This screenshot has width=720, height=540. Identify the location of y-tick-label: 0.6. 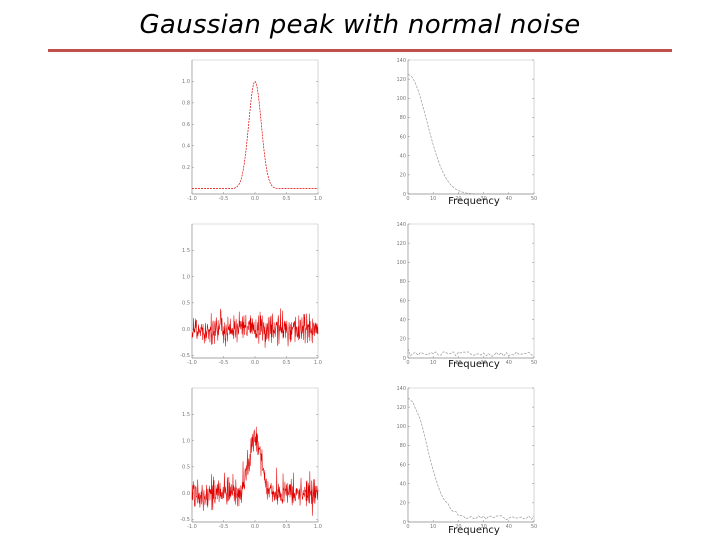
(186, 125).